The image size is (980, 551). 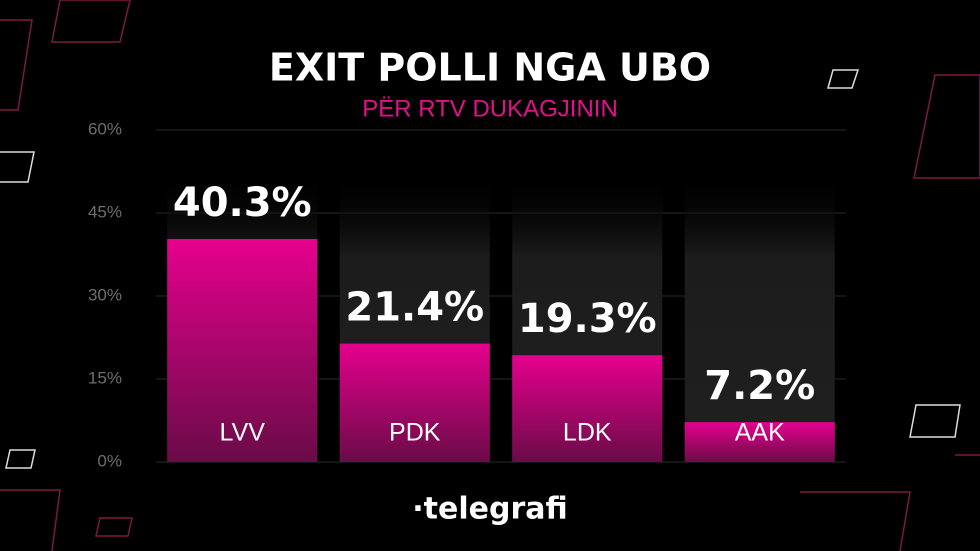 I want to click on chart-title: EXIT POLLI NGA UBO, so click(x=490, y=68).